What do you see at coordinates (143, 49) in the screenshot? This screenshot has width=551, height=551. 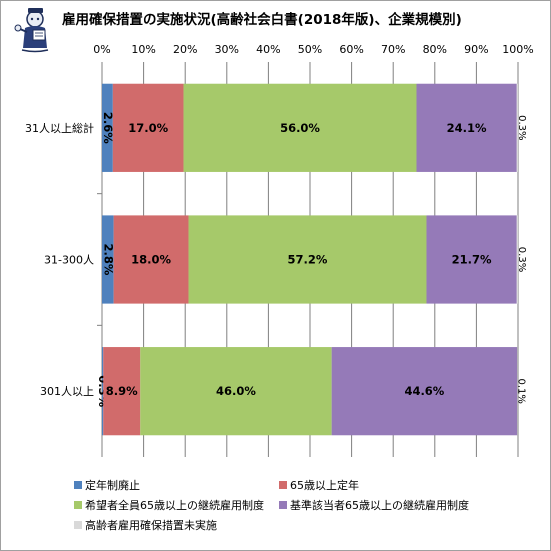 I see `x-tick-label: 10%` at bounding box center [143, 49].